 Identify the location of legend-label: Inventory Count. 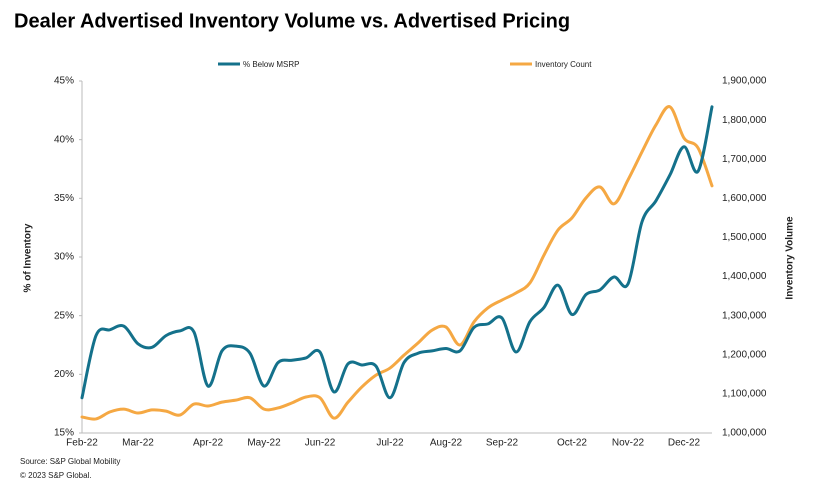
(563, 64).